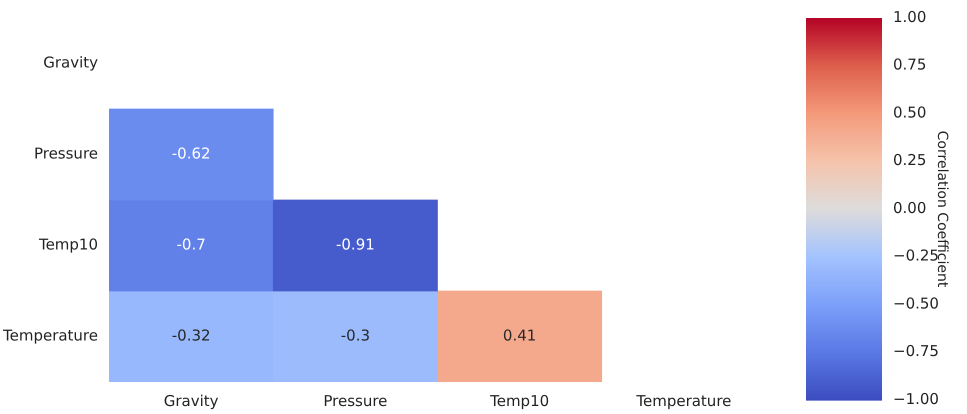  Describe the element at coordinates (355, 244) in the screenshot. I see `data-label: -0.91` at that location.